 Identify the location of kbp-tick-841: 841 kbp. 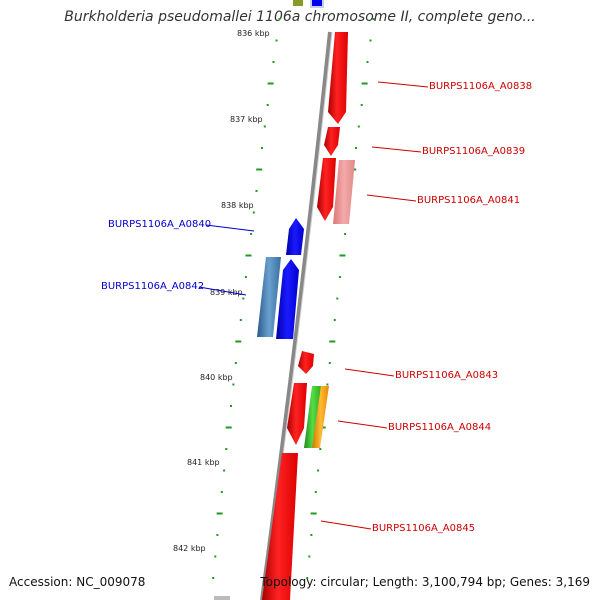
(203, 462).